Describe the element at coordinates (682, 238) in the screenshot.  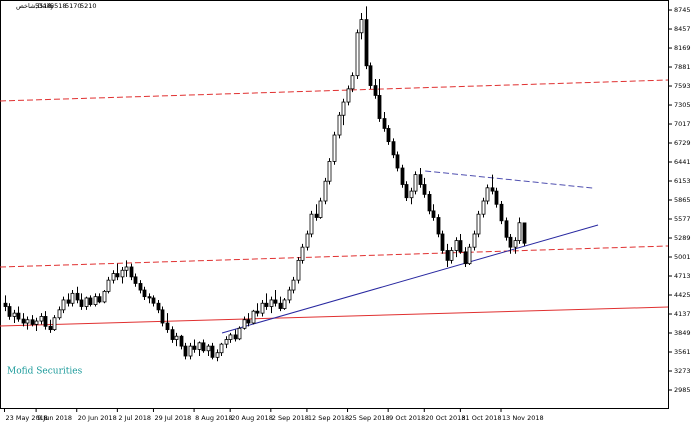
I see `y-tick-label: 5289` at that location.